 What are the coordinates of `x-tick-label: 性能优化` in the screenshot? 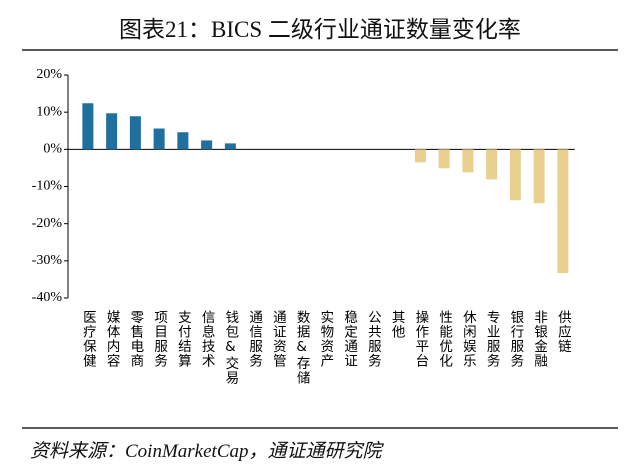 It's located at (444, 339).